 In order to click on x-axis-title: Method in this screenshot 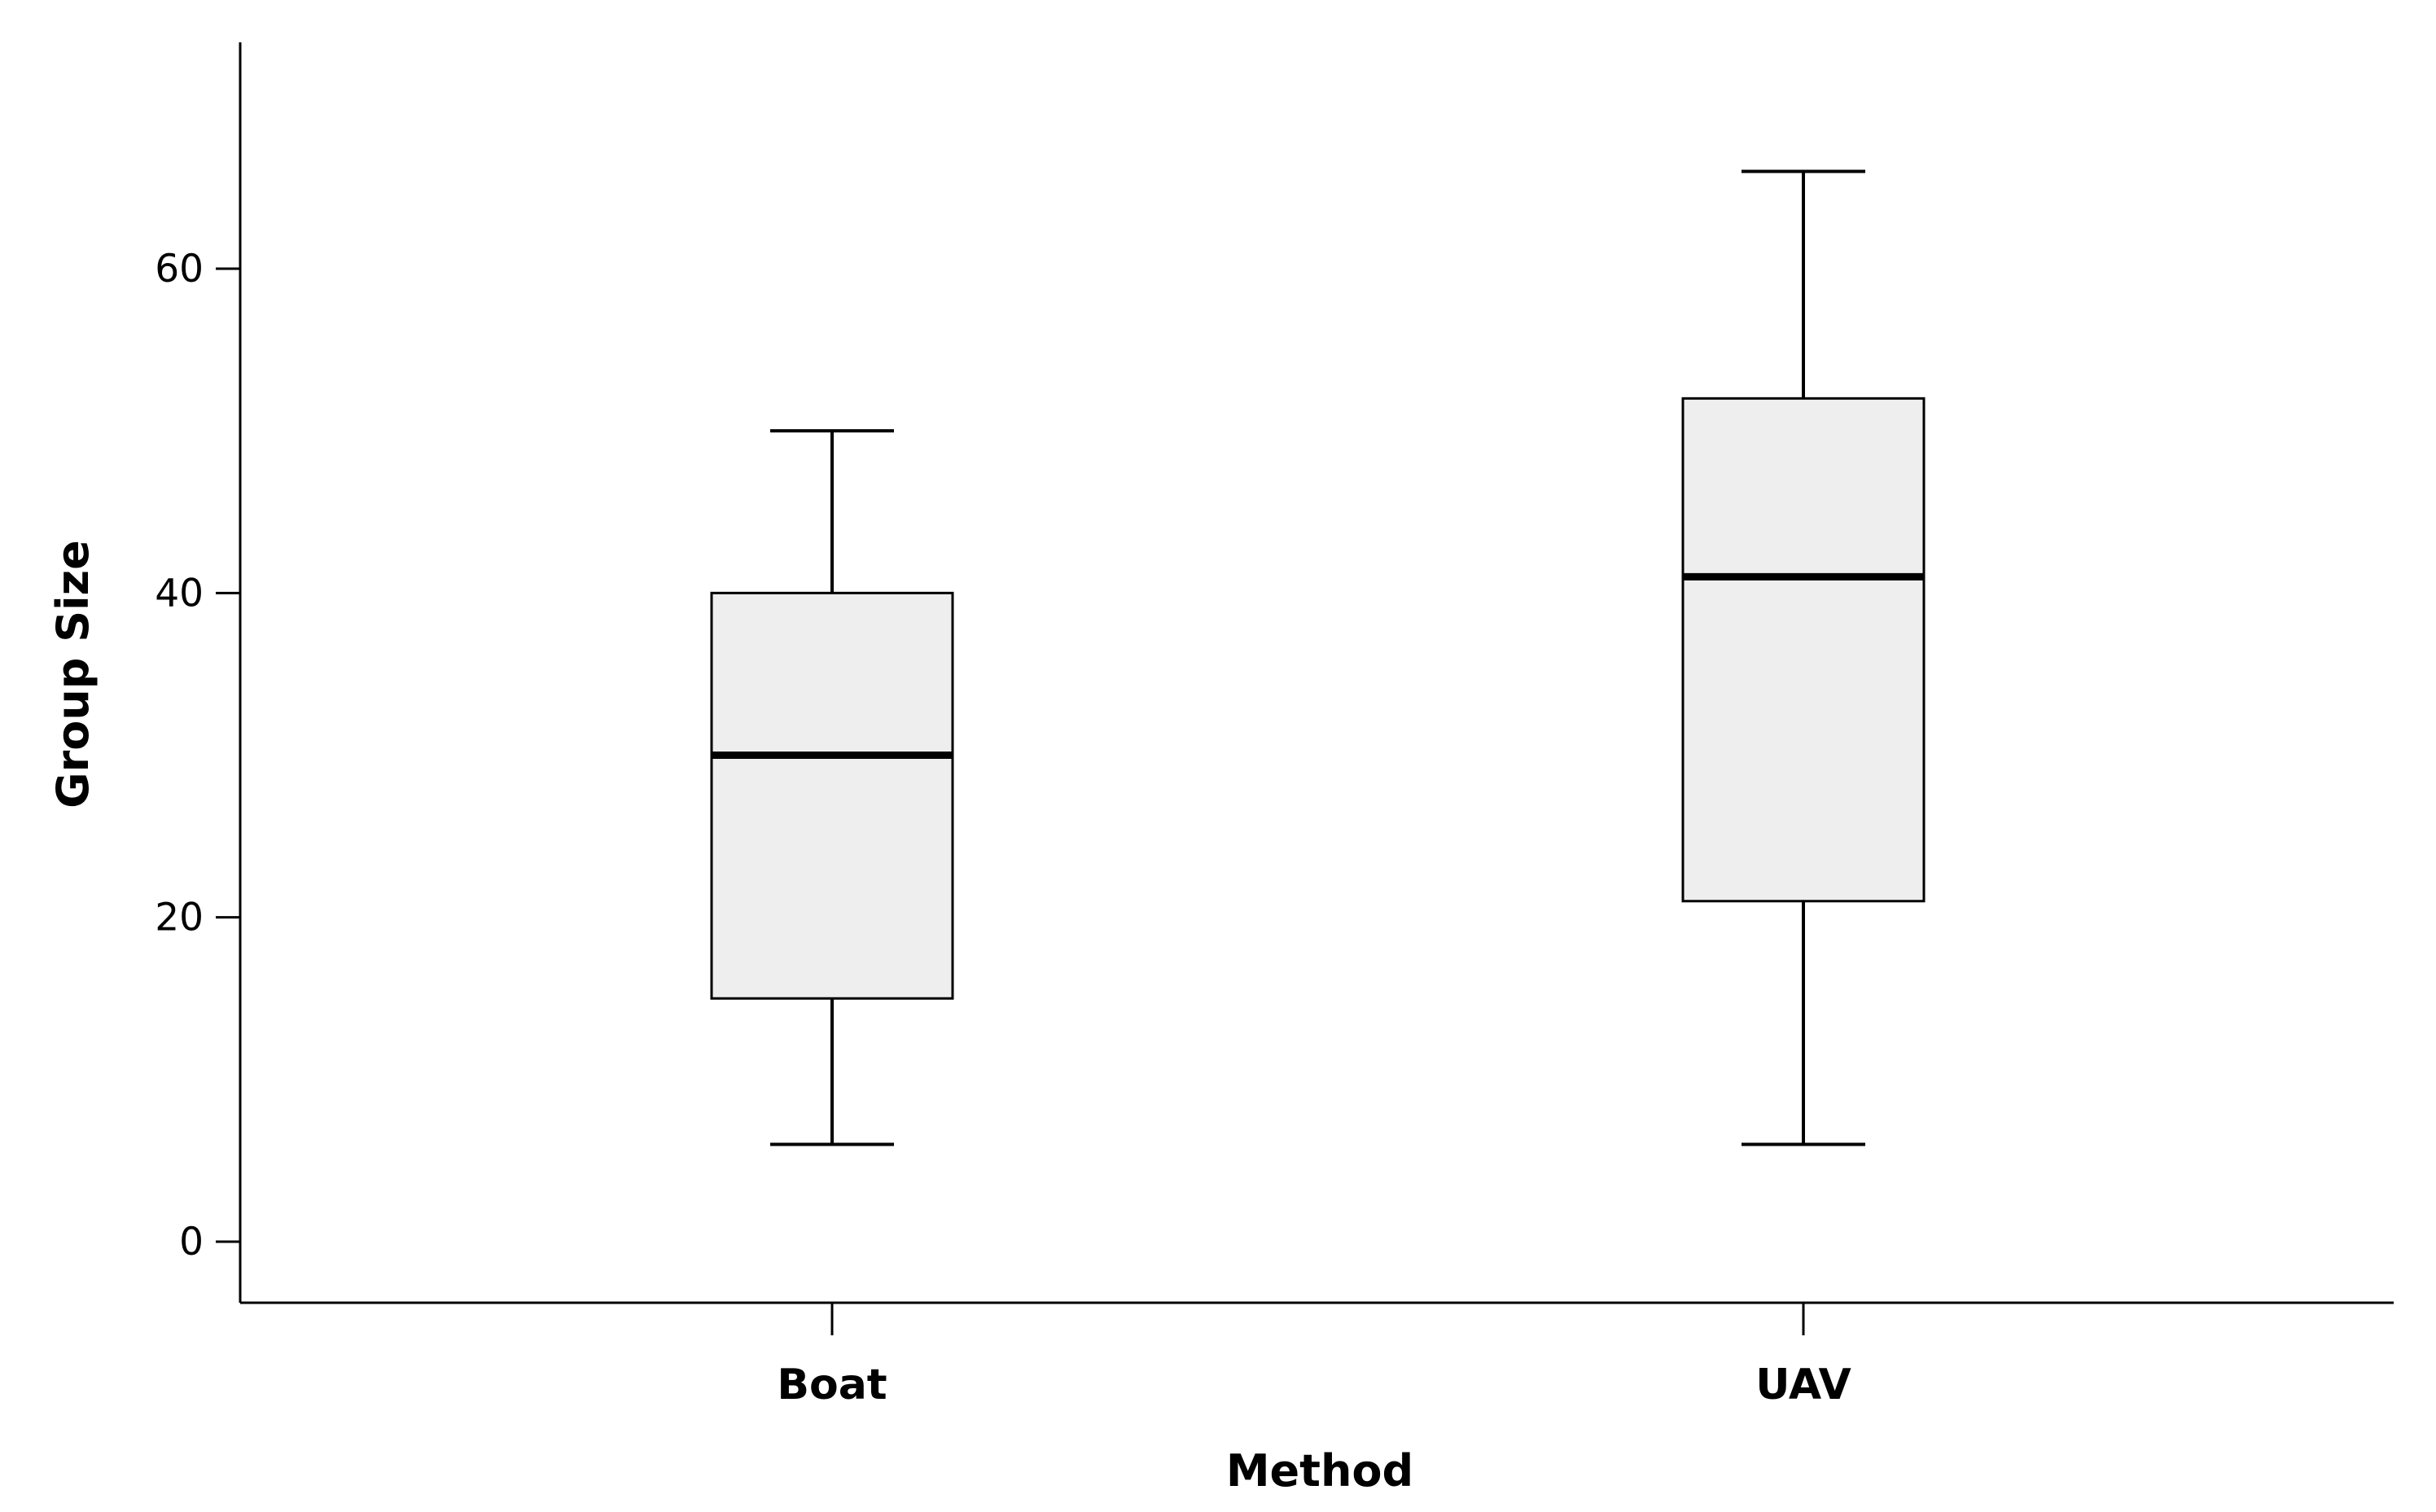, I will do `click(1320, 1471)`.